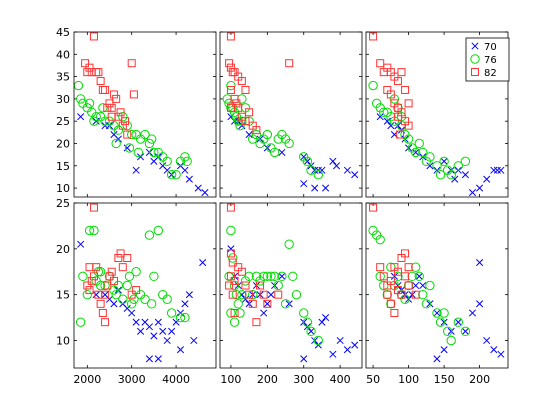  What do you see at coordinates (63, 54) in the screenshot?
I see `y-tick-label: 40` at bounding box center [63, 54].